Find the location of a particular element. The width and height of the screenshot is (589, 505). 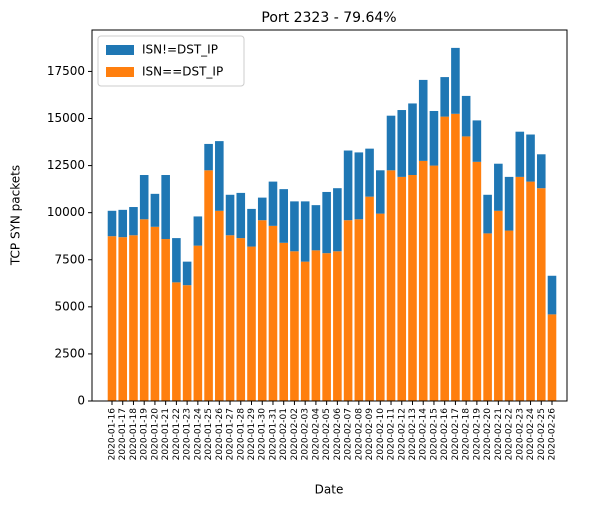

x-tick-label: 2020-01-18 is located at coordinates (134, 434).